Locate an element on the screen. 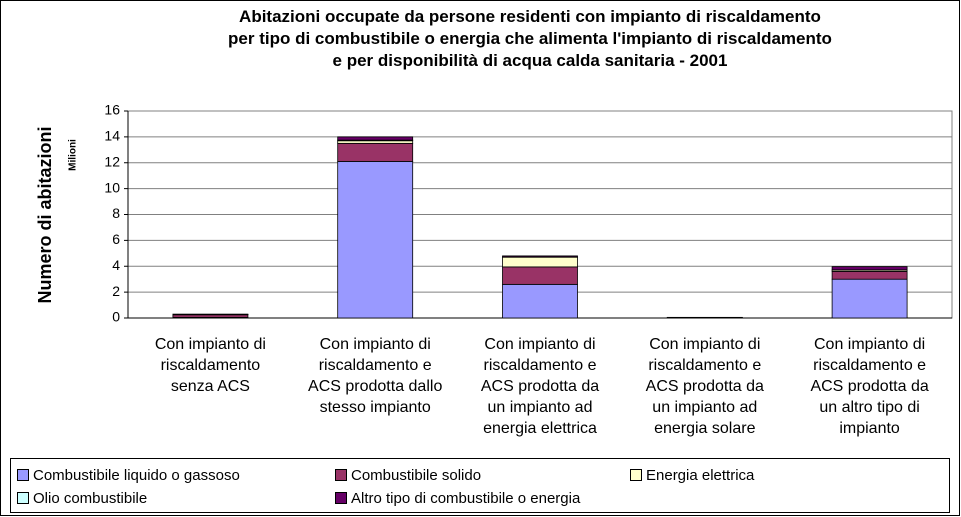 The width and height of the screenshot is (961, 517). y-tick-label: 6 is located at coordinates (116, 239).